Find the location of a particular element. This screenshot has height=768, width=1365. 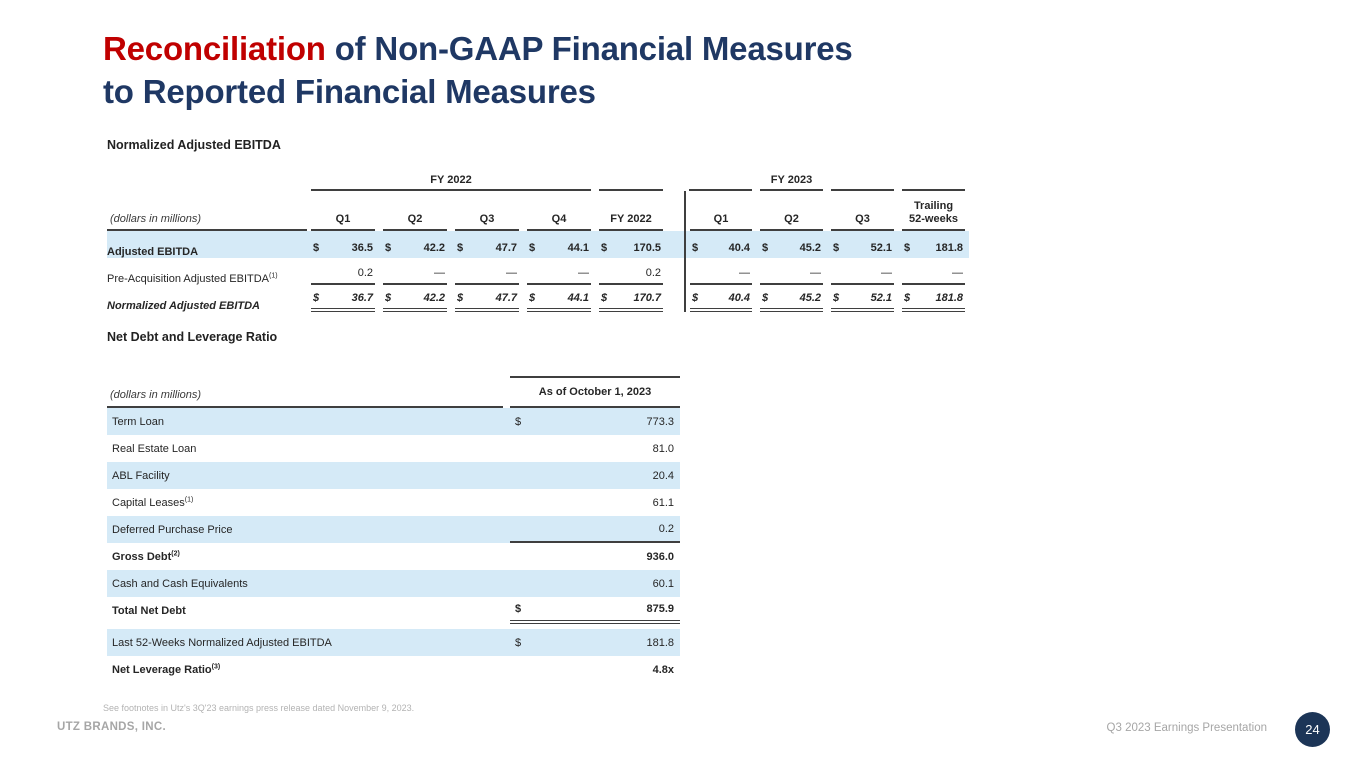

group-fy2023: FY 2023 is located at coordinates (791, 182).